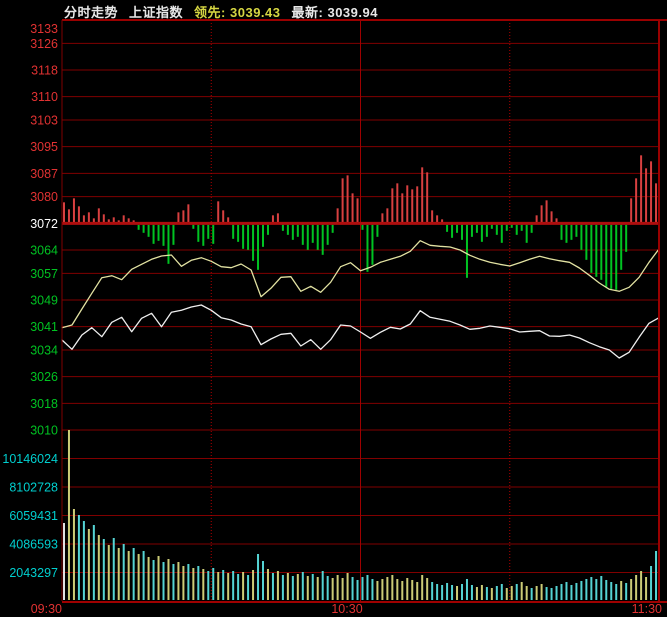 This screenshot has height=617, width=667. I want to click on volume-axis-label: 2043297, so click(33, 573).